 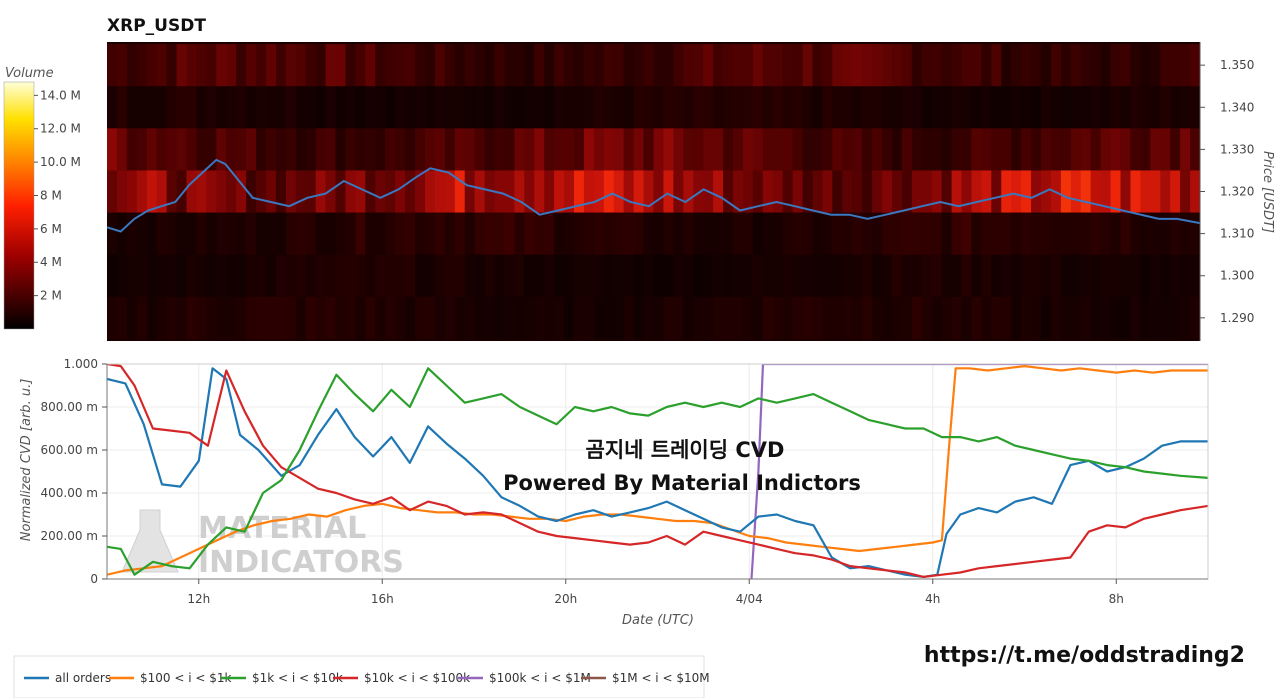 What do you see at coordinates (297, 678) in the screenshot?
I see `legend-item-label: $1k < i < $10k` at bounding box center [297, 678].